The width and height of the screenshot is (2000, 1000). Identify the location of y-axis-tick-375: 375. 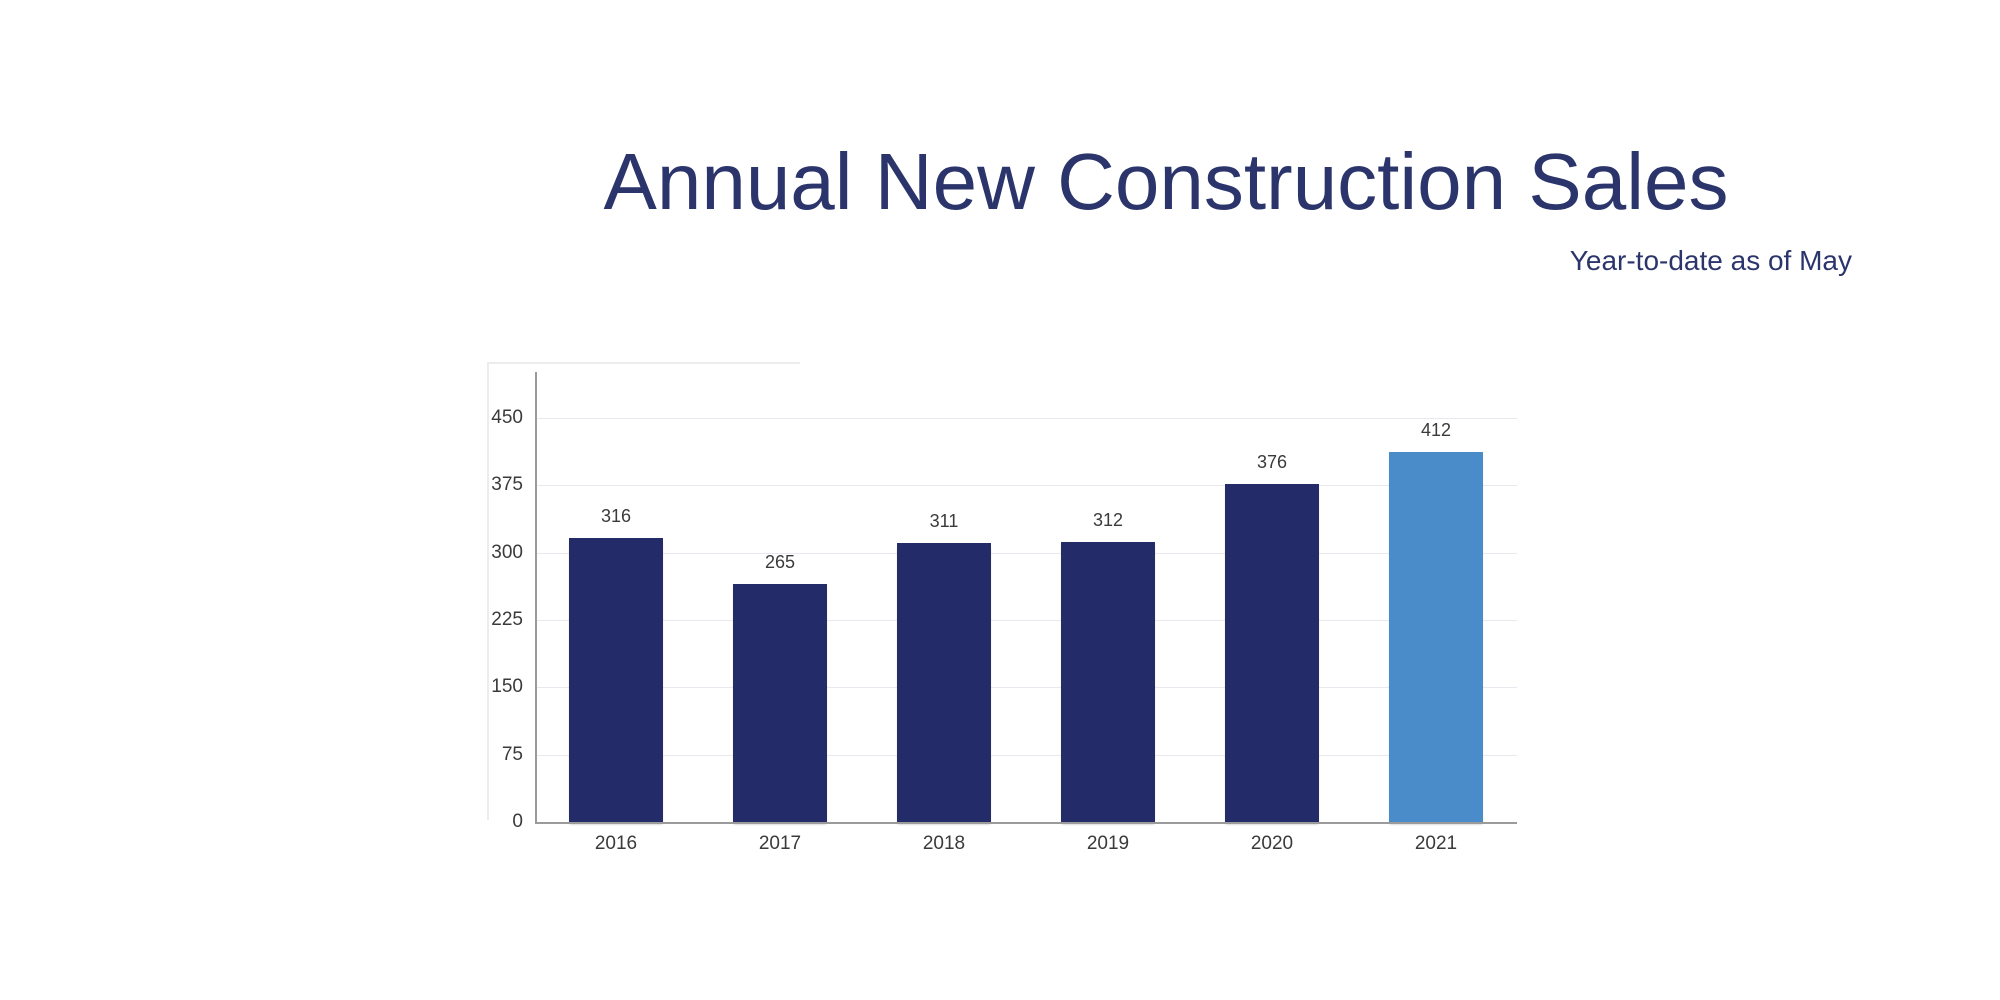
(507, 485).